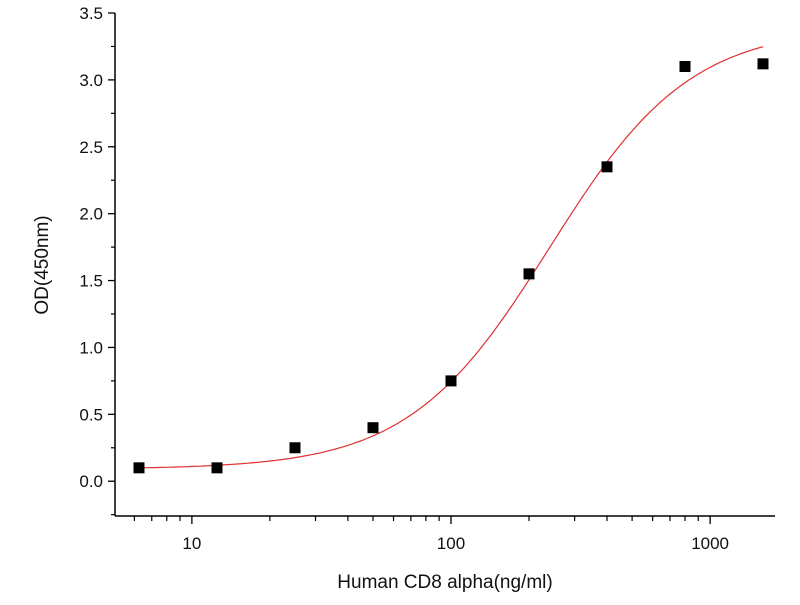  What do you see at coordinates (91, 347) in the screenshot?
I see `y-tick-label: 1.0` at bounding box center [91, 347].